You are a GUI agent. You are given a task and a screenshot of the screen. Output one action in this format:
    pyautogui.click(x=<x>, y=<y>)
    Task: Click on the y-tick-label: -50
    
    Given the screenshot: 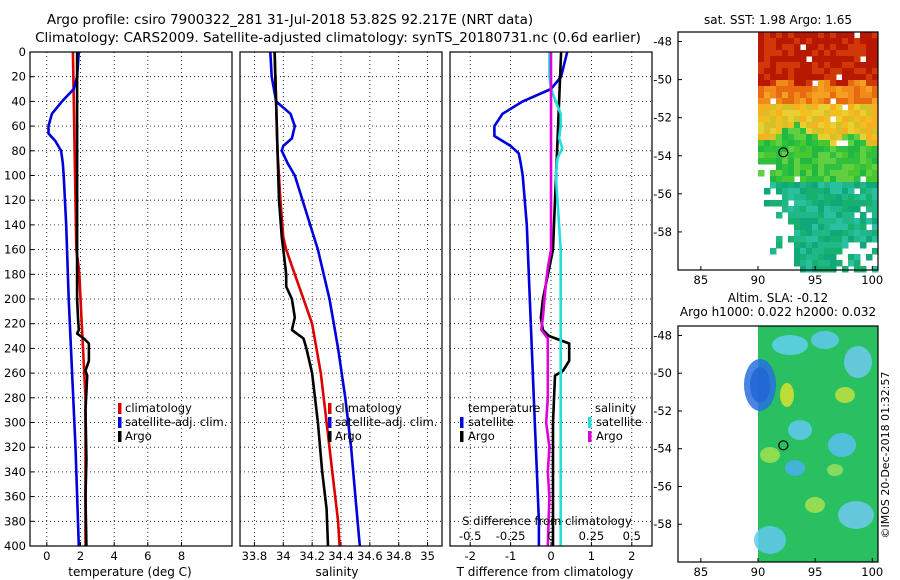 What is the action you would take?
    pyautogui.click(x=662, y=80)
    